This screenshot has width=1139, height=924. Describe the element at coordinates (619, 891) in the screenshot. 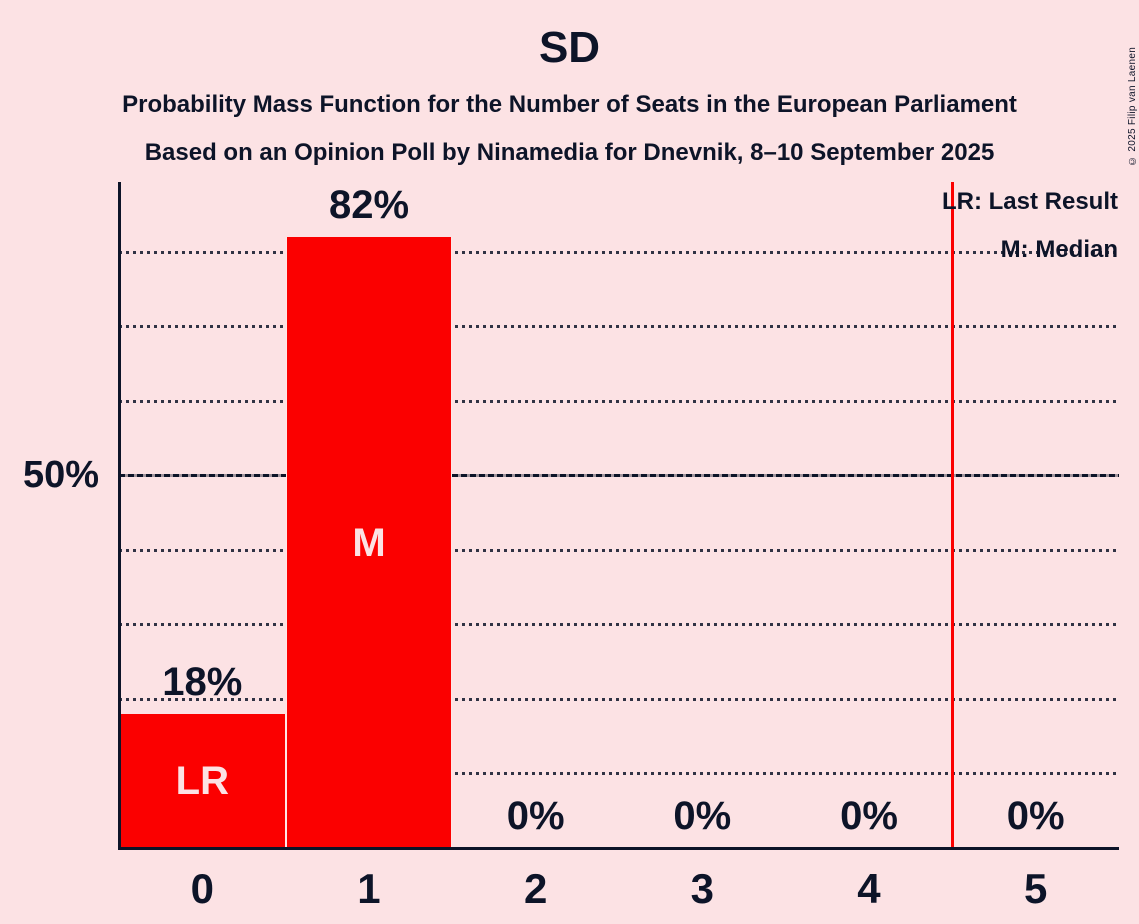

I see `x-axis-tick-labels: 0 1 2 3 4 5` at that location.